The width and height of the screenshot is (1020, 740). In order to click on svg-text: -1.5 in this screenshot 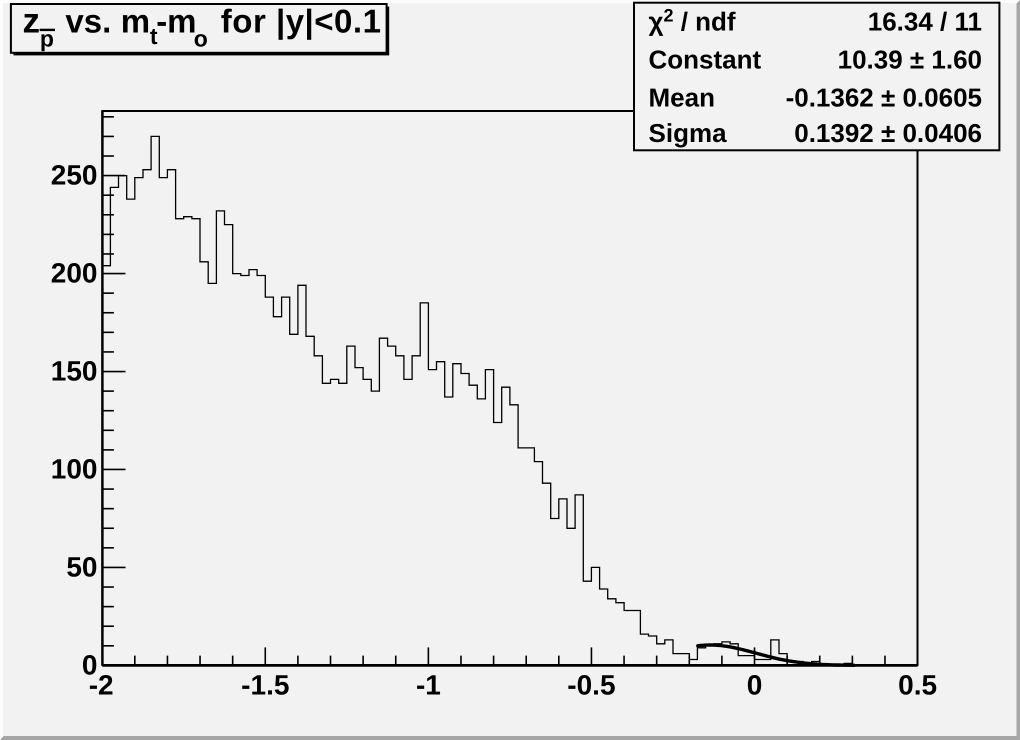, I will do `click(265, 685)`.